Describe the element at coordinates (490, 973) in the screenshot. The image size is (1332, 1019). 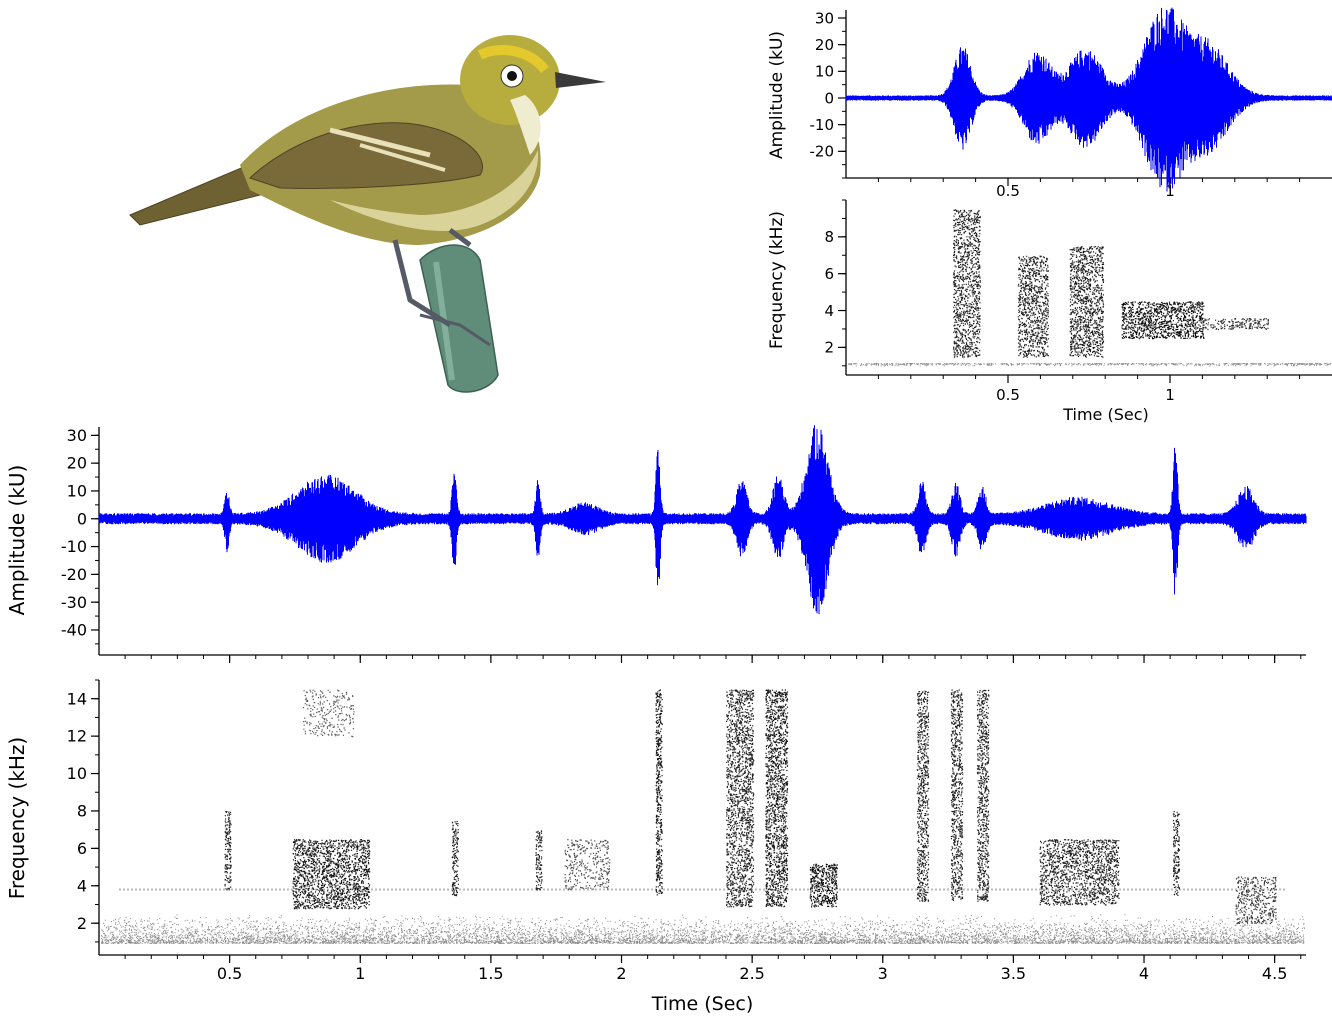
I see `x-tick-label: 1.5` at that location.